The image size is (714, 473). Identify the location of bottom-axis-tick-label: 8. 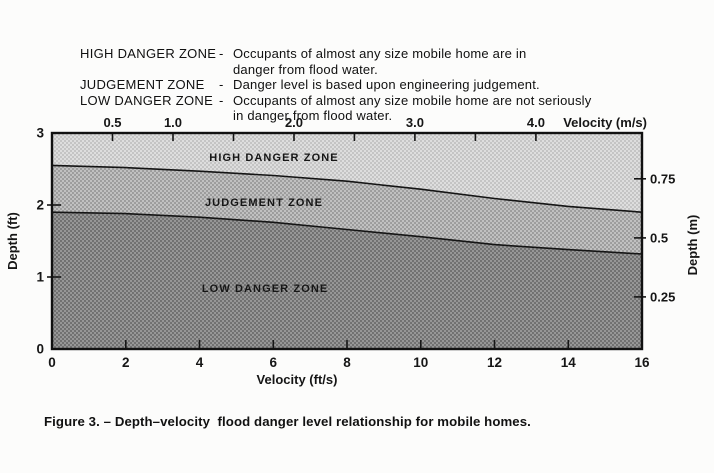
(347, 362).